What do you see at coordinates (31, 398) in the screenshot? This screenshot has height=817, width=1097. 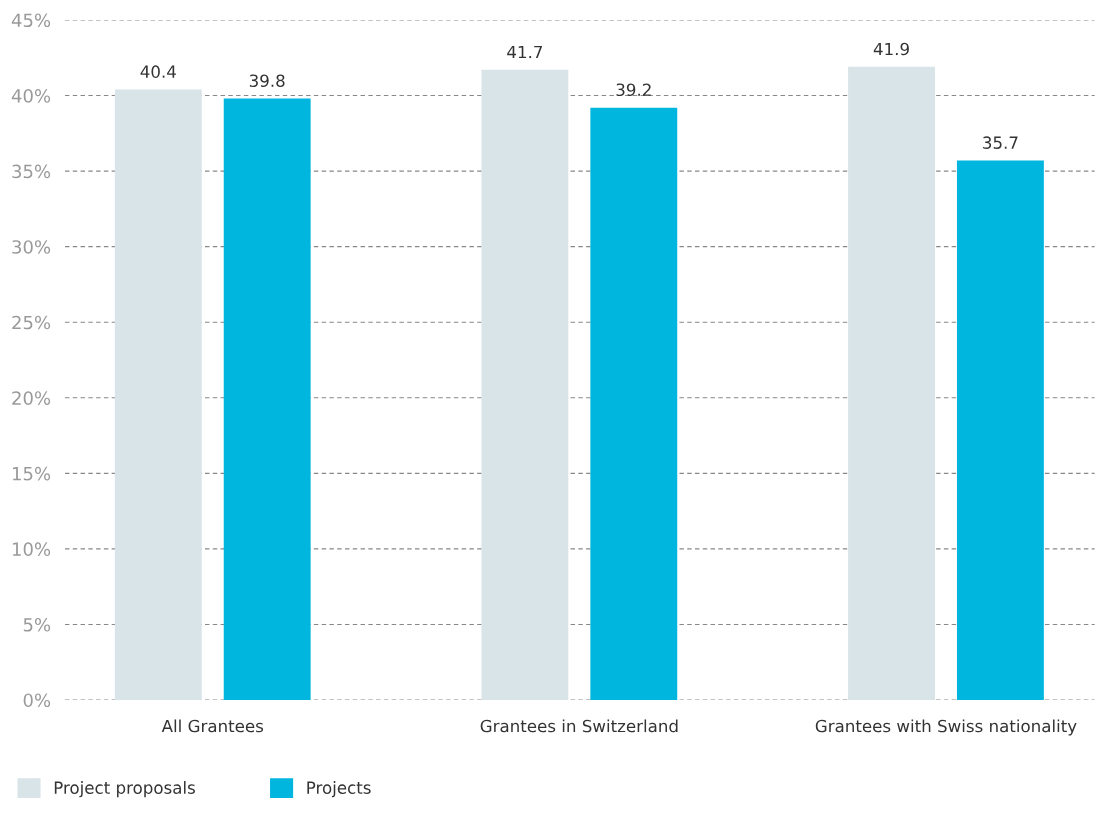 I see `y-tick-label: 20%` at bounding box center [31, 398].